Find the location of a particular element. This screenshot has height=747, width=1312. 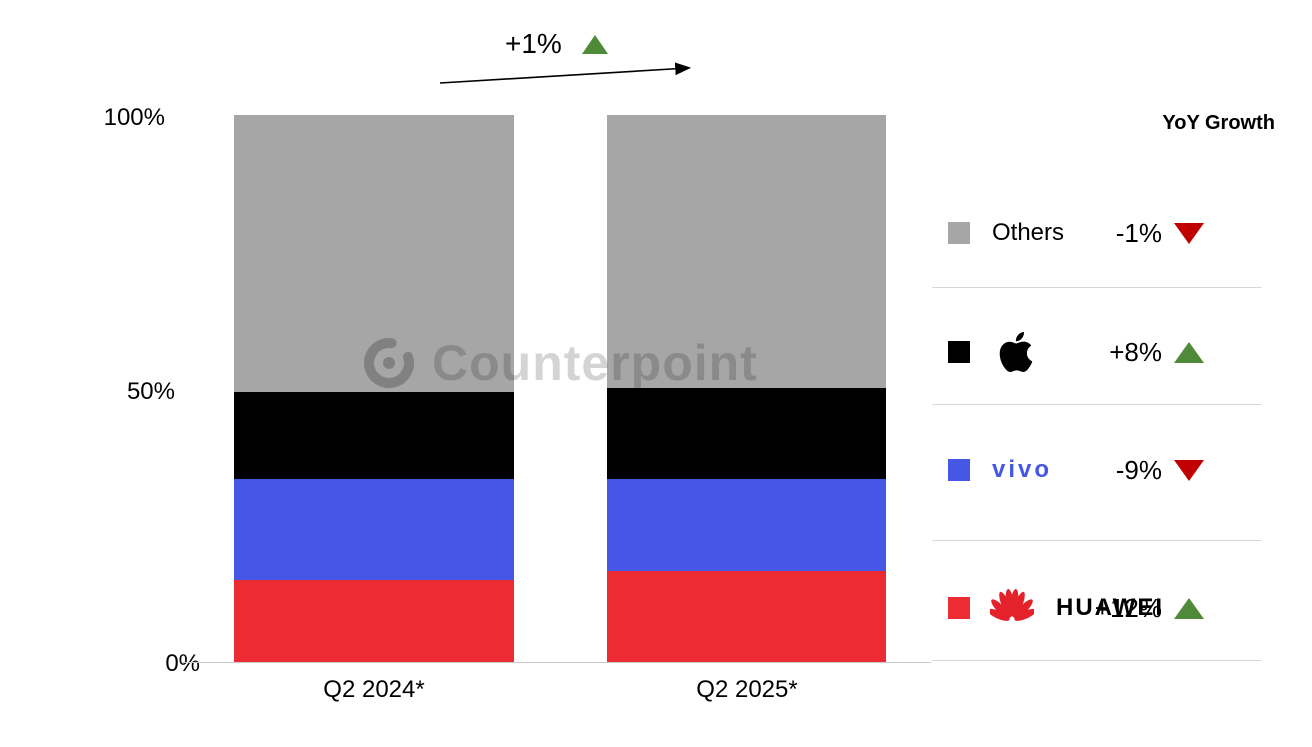

legend-header: YoY Growth is located at coordinates (1218, 123).